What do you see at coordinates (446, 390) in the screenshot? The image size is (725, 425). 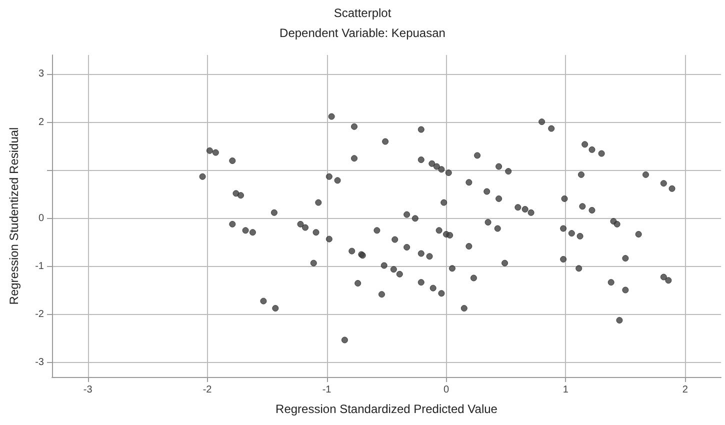 I see `x-tick-label: 0` at bounding box center [446, 390].